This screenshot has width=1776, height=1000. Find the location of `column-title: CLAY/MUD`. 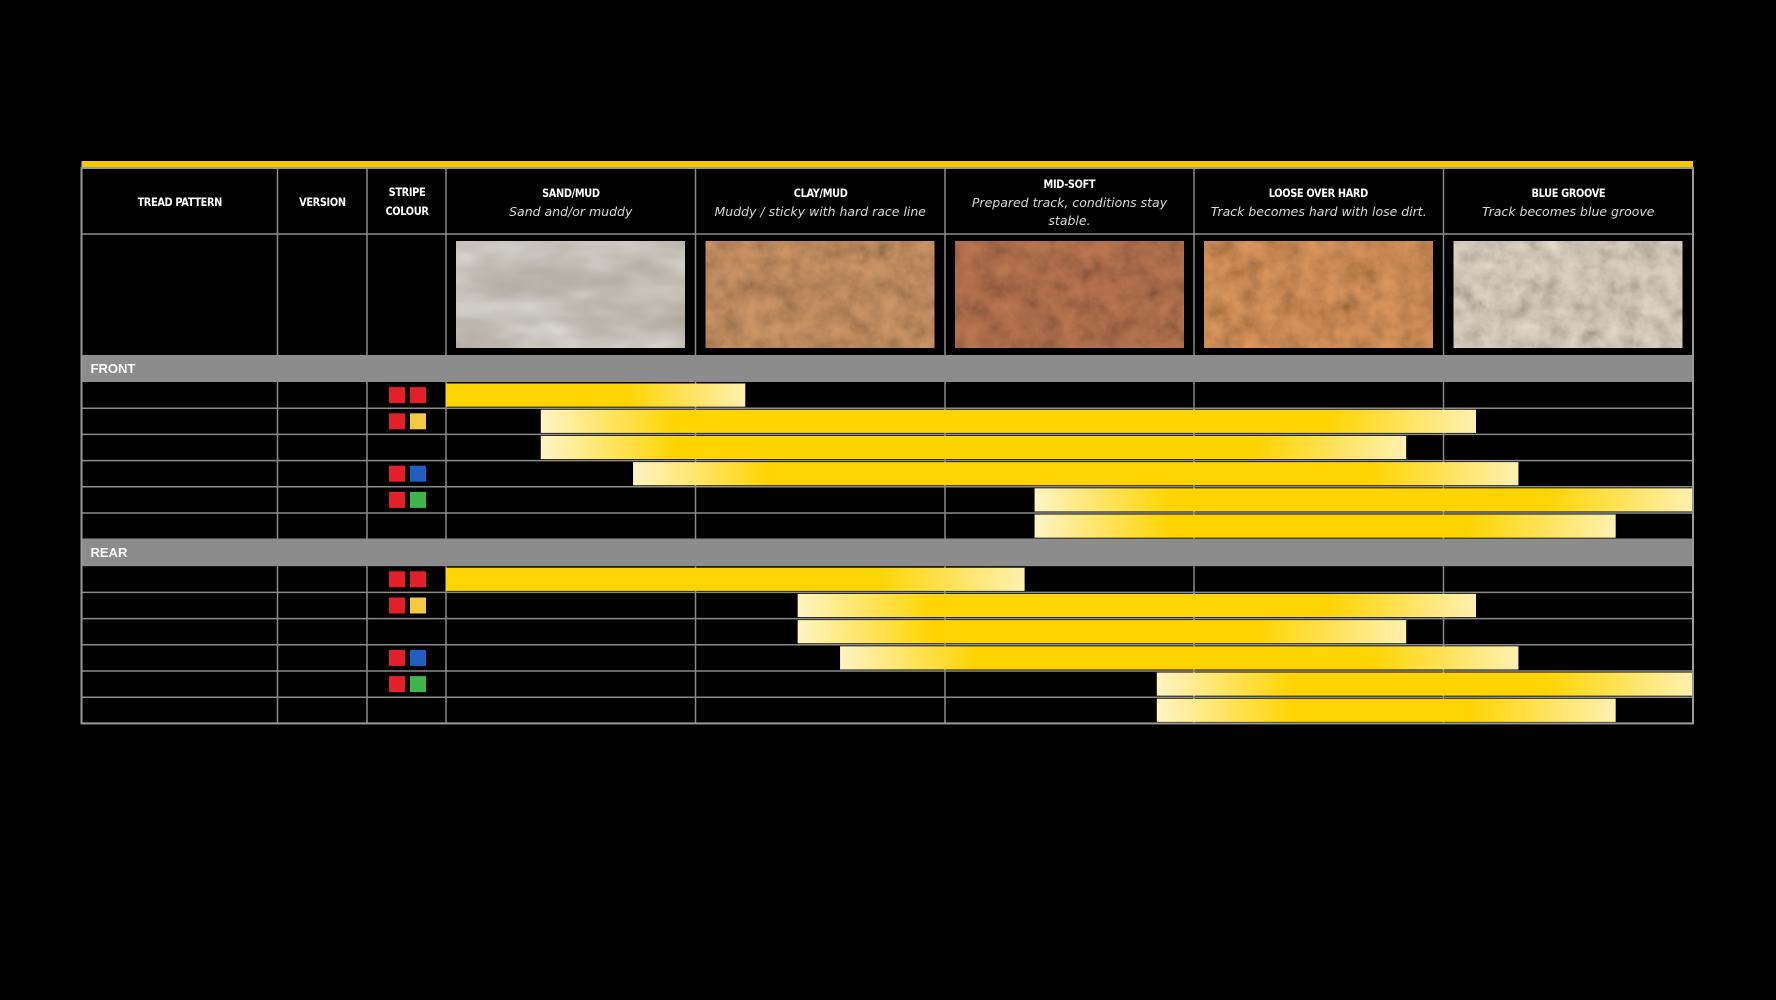

column-title: CLAY/MUD is located at coordinates (820, 192).